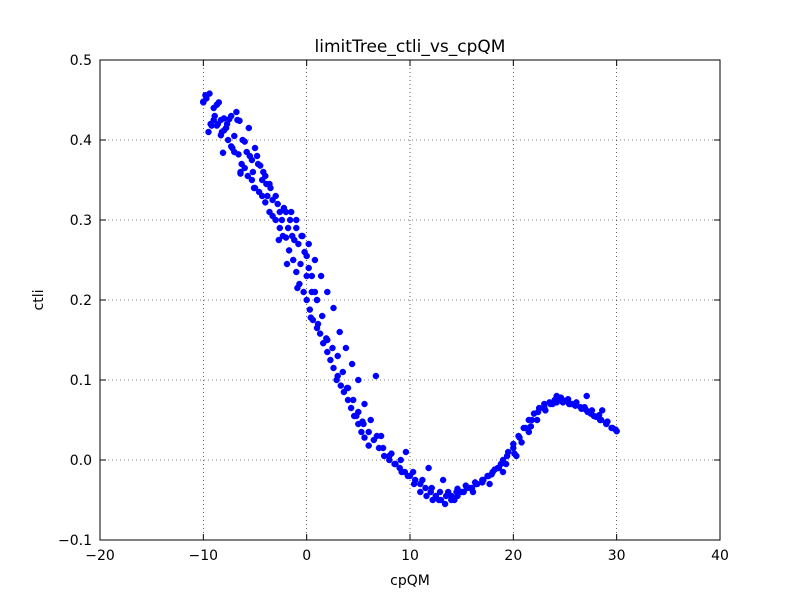  Describe the element at coordinates (306, 556) in the screenshot. I see `x-tick-label: 0` at that location.